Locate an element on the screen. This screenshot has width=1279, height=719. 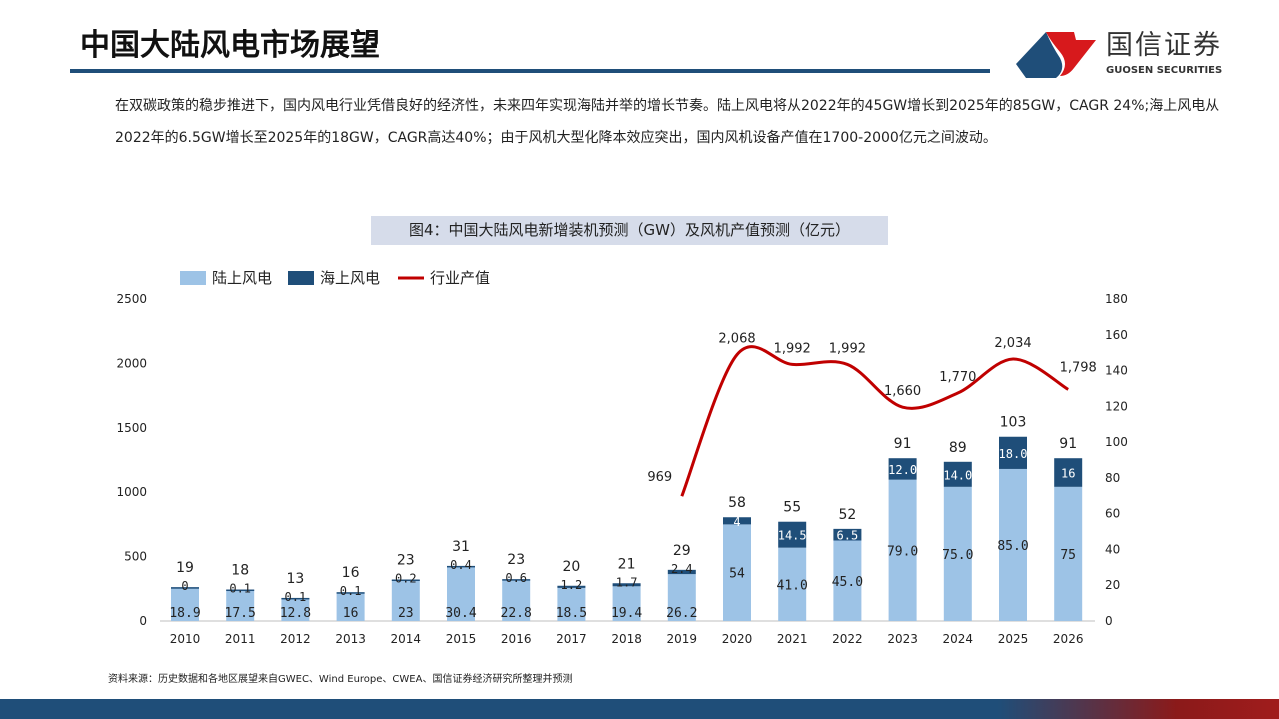
logo-text-en: GUOSEN SECURITIES is located at coordinates (1164, 70).